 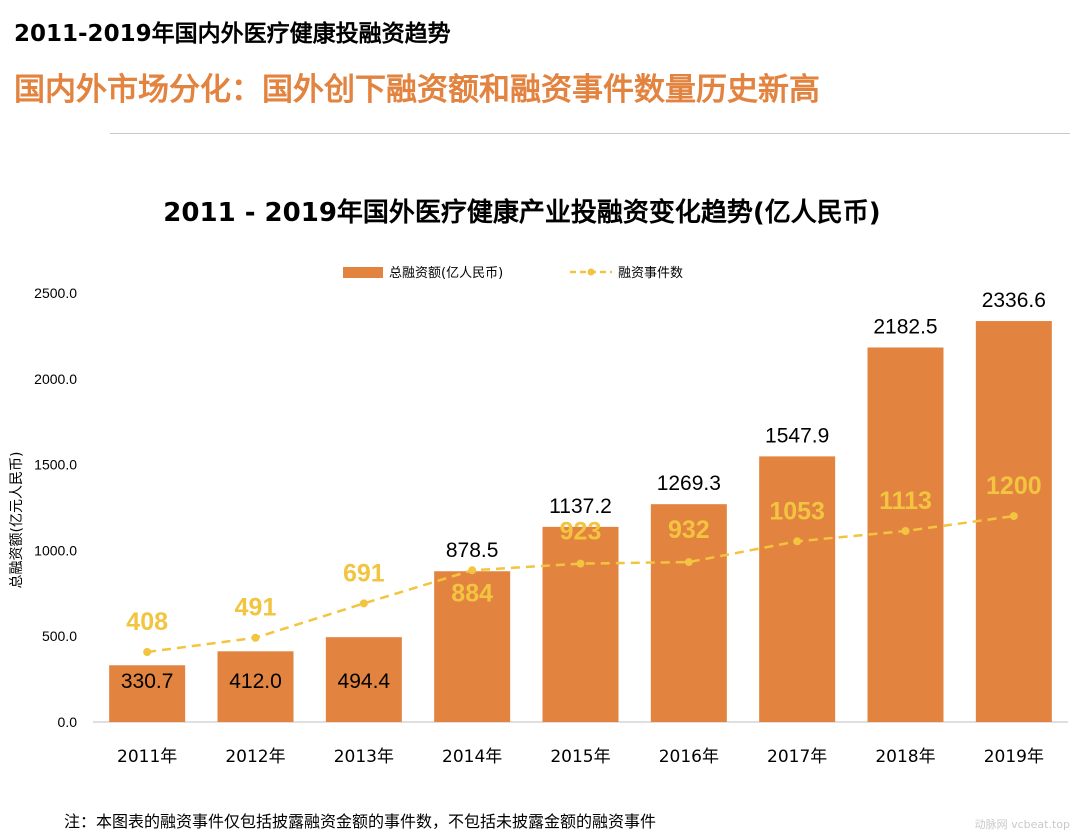 I want to click on line-value-label: 1113, so click(x=905, y=501).